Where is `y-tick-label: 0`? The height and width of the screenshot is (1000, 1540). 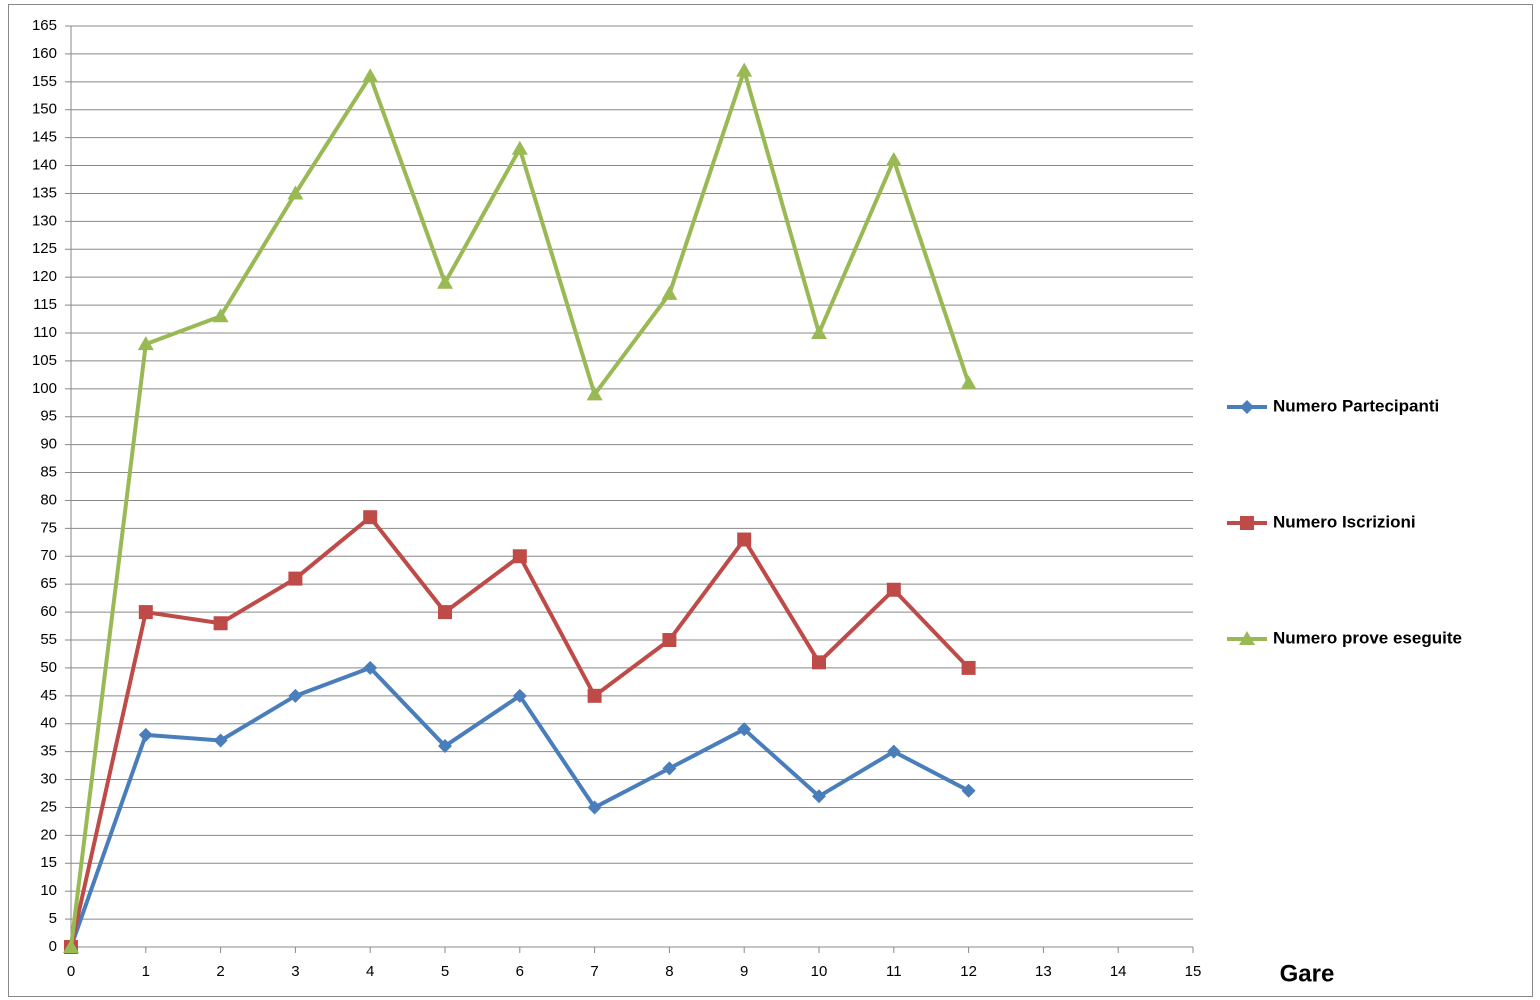
y-tick-label: 0 is located at coordinates (53, 946).